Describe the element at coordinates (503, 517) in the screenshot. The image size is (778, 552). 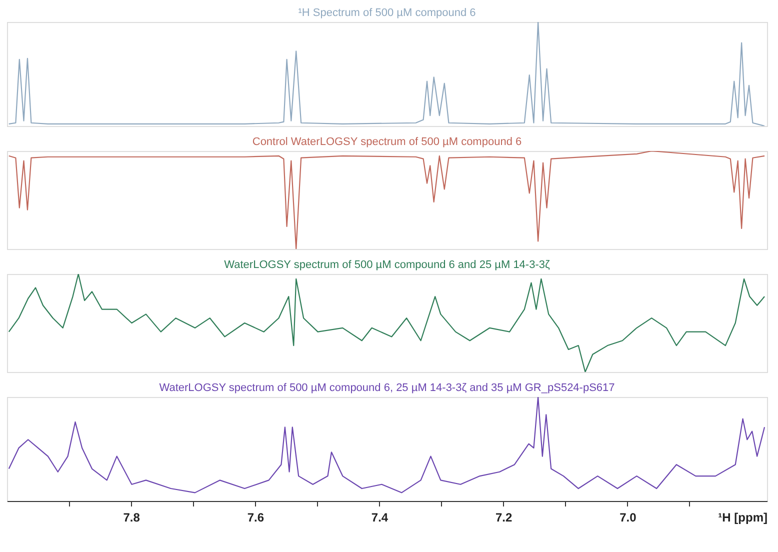
I see `x-tick-label: 7.2` at that location.